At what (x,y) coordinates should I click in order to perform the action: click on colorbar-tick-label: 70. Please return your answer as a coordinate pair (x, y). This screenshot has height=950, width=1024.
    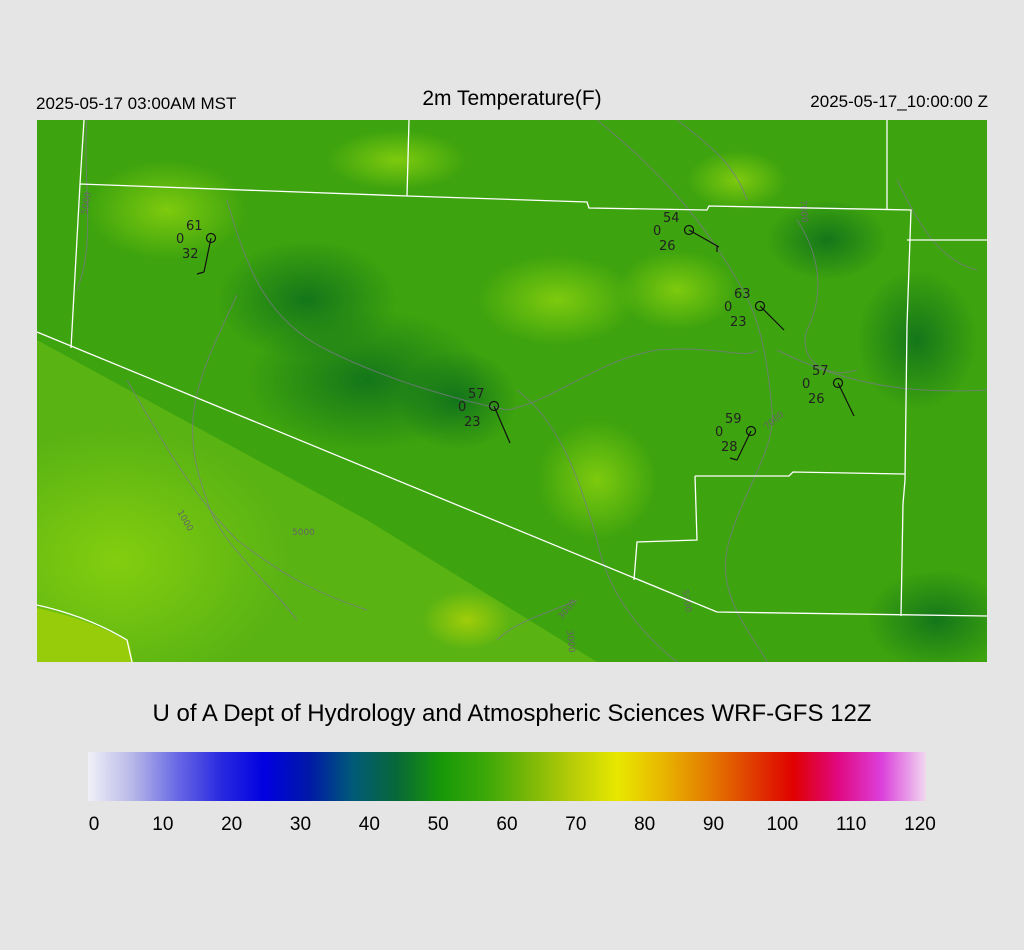
    Looking at the image, I should click on (576, 824).